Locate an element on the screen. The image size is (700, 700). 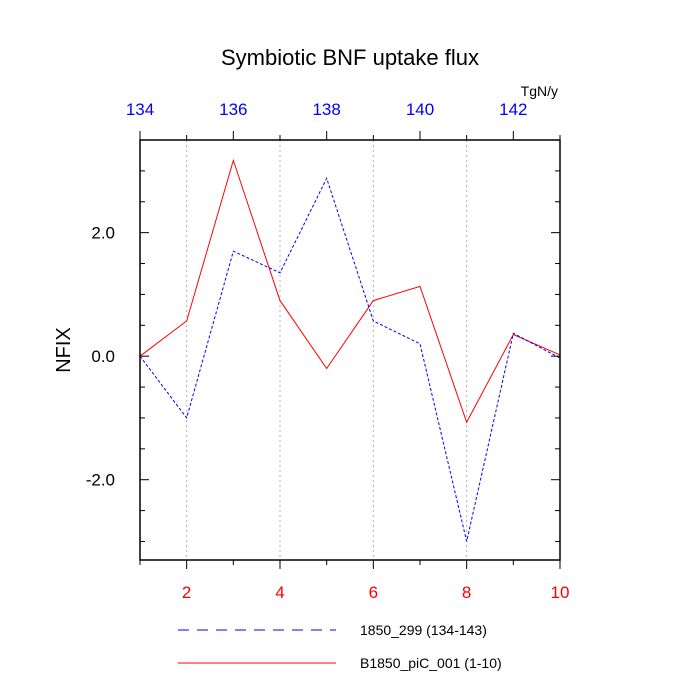
x-bottom-tick-label-6: 6 is located at coordinates (373, 592).